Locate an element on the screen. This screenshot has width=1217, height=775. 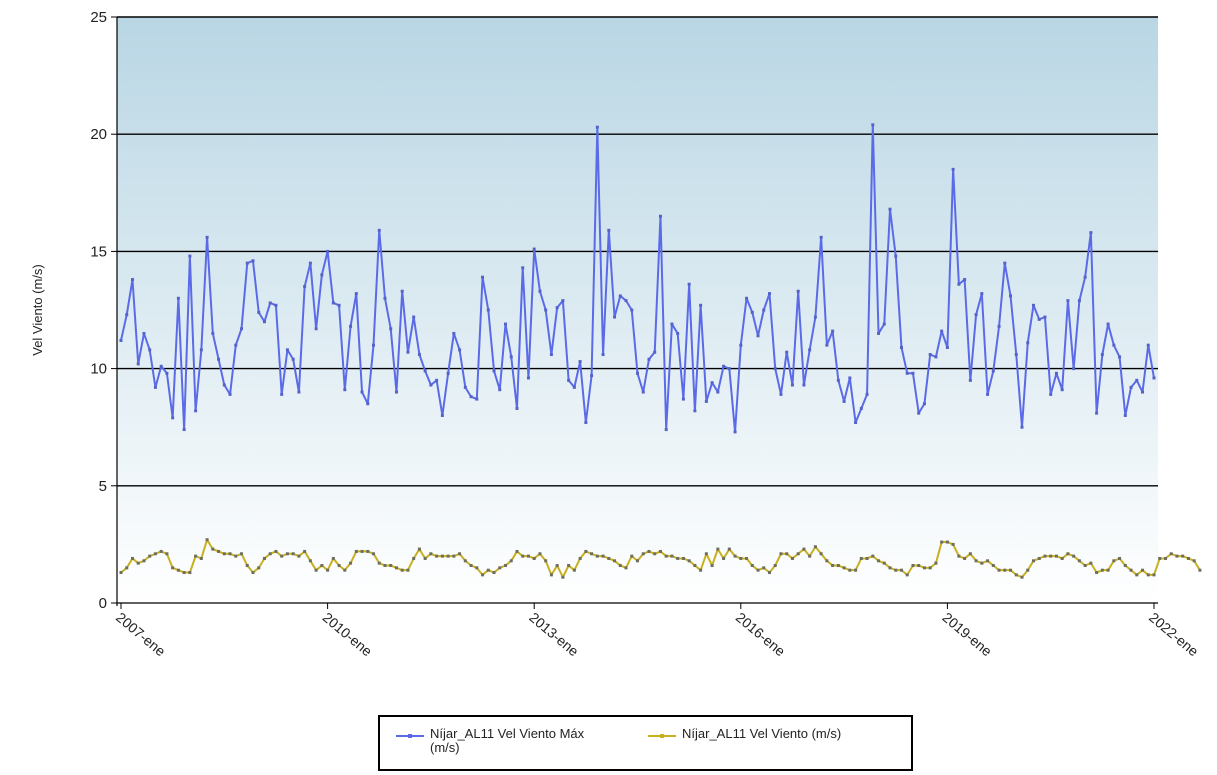
y-tick-label: 15 is located at coordinates (98, 251).